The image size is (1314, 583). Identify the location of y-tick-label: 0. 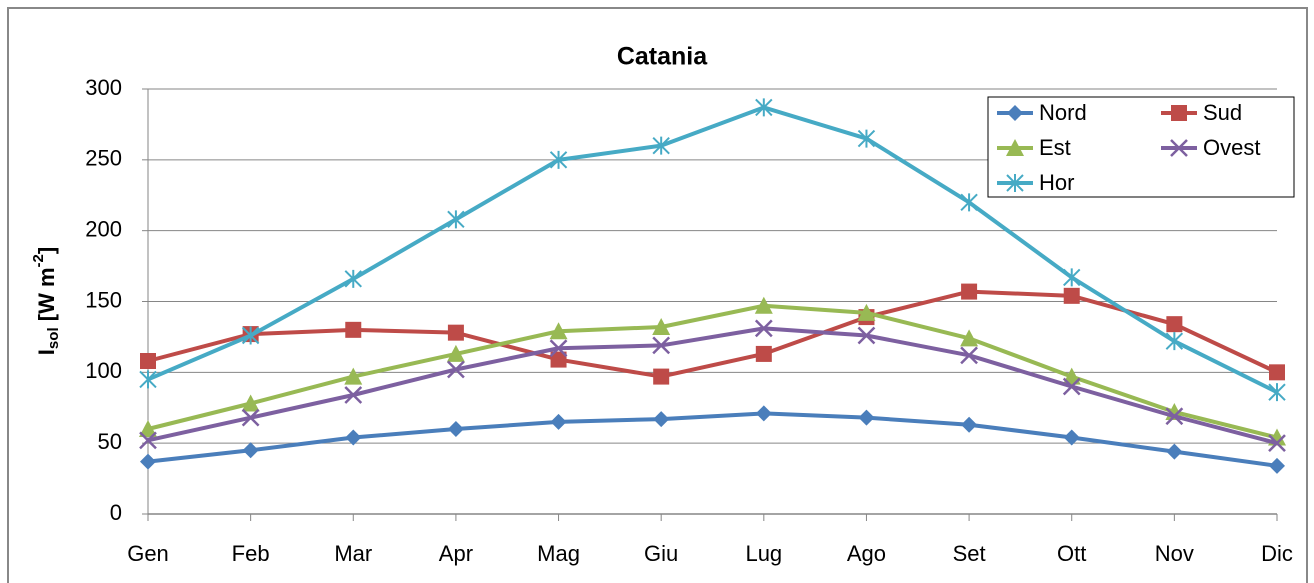
(116, 512).